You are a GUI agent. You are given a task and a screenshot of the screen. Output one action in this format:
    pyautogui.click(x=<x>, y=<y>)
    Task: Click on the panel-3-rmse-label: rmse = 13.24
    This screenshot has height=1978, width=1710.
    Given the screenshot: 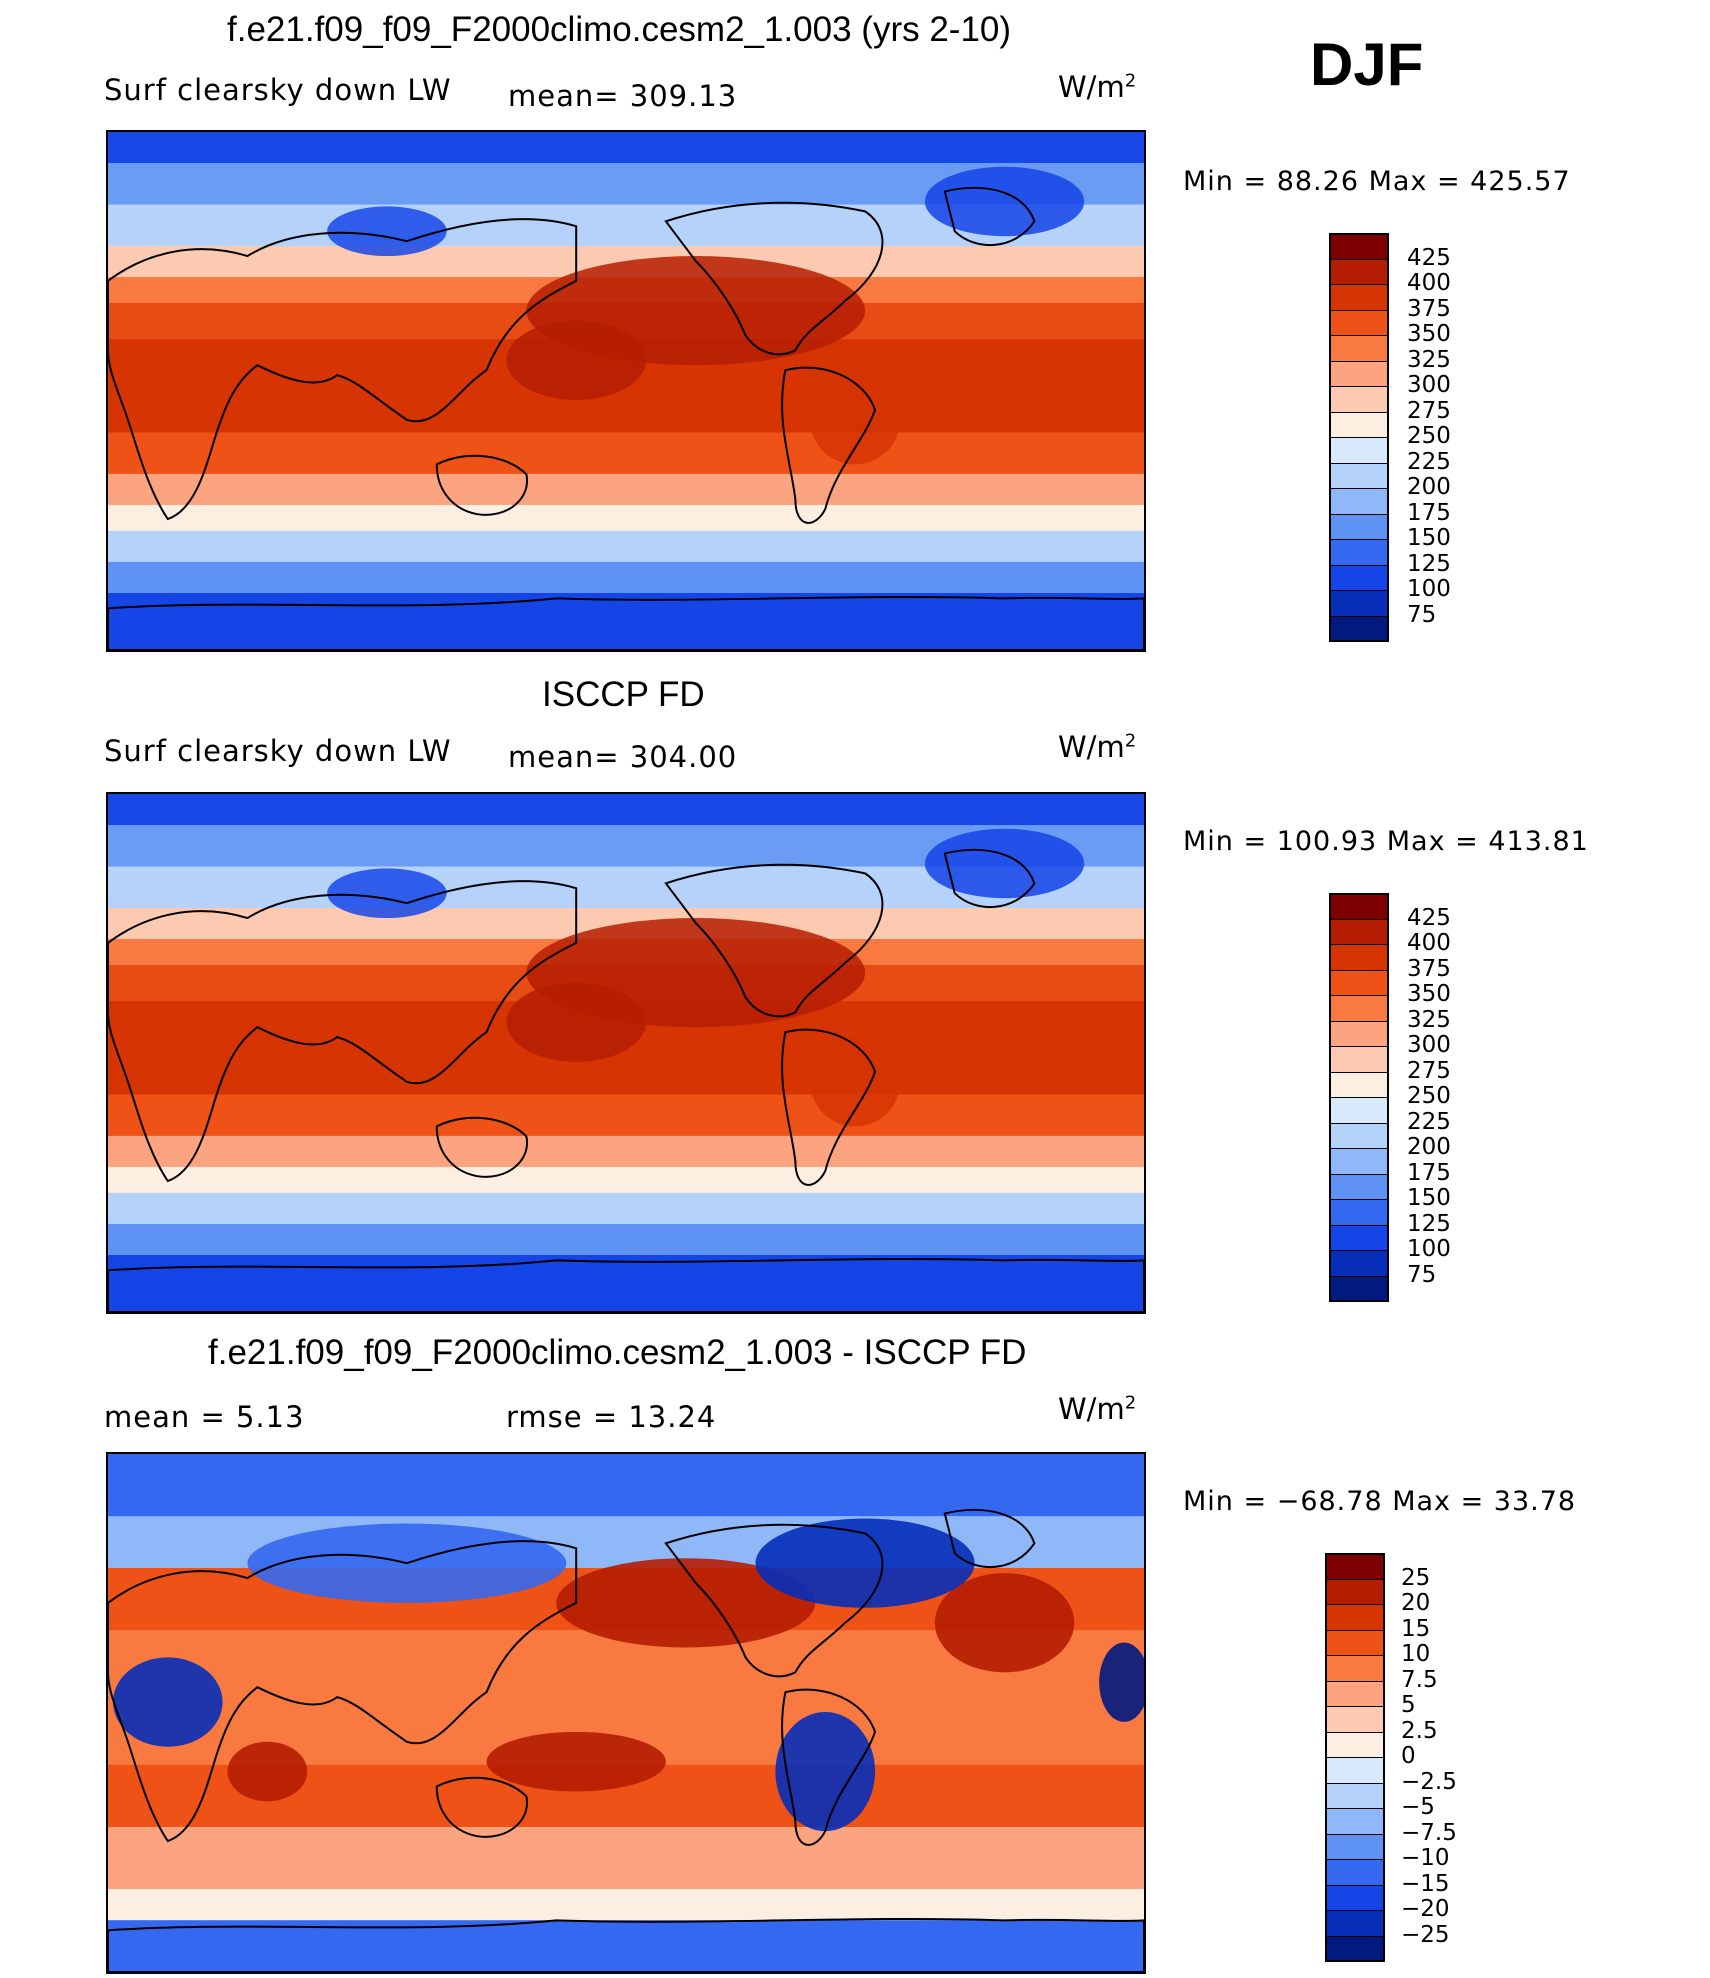 What is the action you would take?
    pyautogui.click(x=611, y=1417)
    